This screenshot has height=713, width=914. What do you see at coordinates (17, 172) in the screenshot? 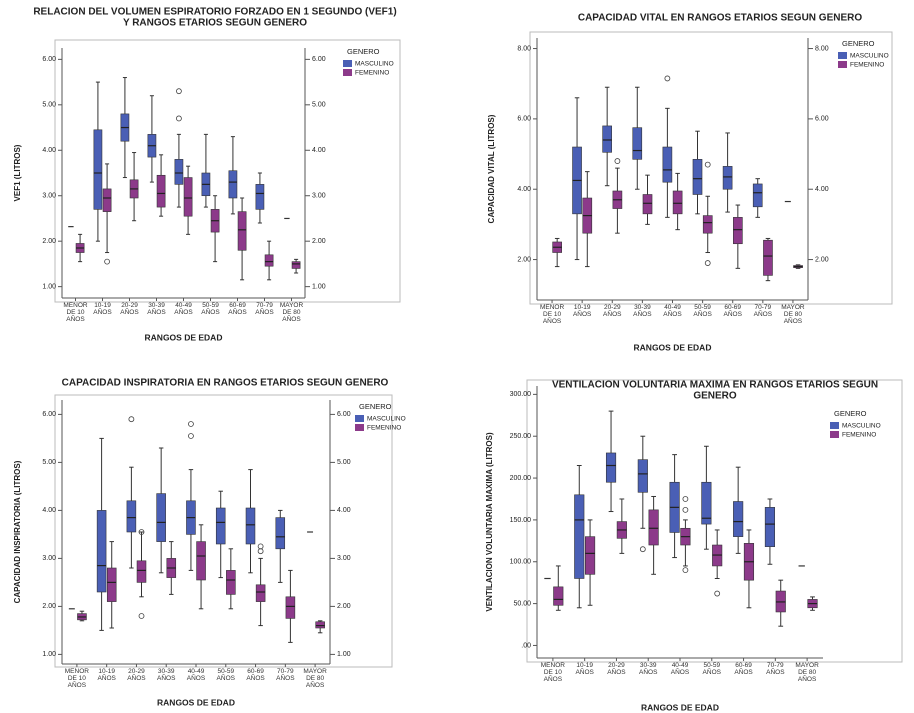
I see `y-axis-label: VEF1 (LITROS)` at bounding box center [17, 172].